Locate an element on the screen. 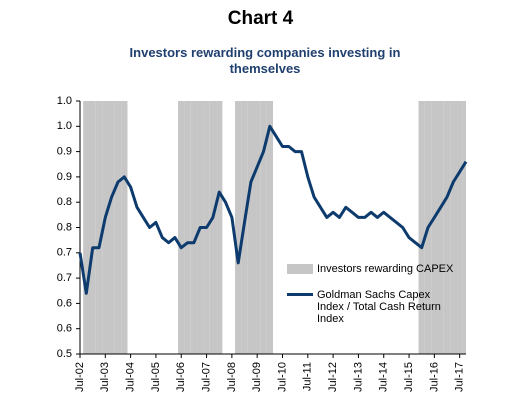 This screenshot has width=521, height=406. legend-label: Investors rewarding CAPEX is located at coordinates (385, 269).